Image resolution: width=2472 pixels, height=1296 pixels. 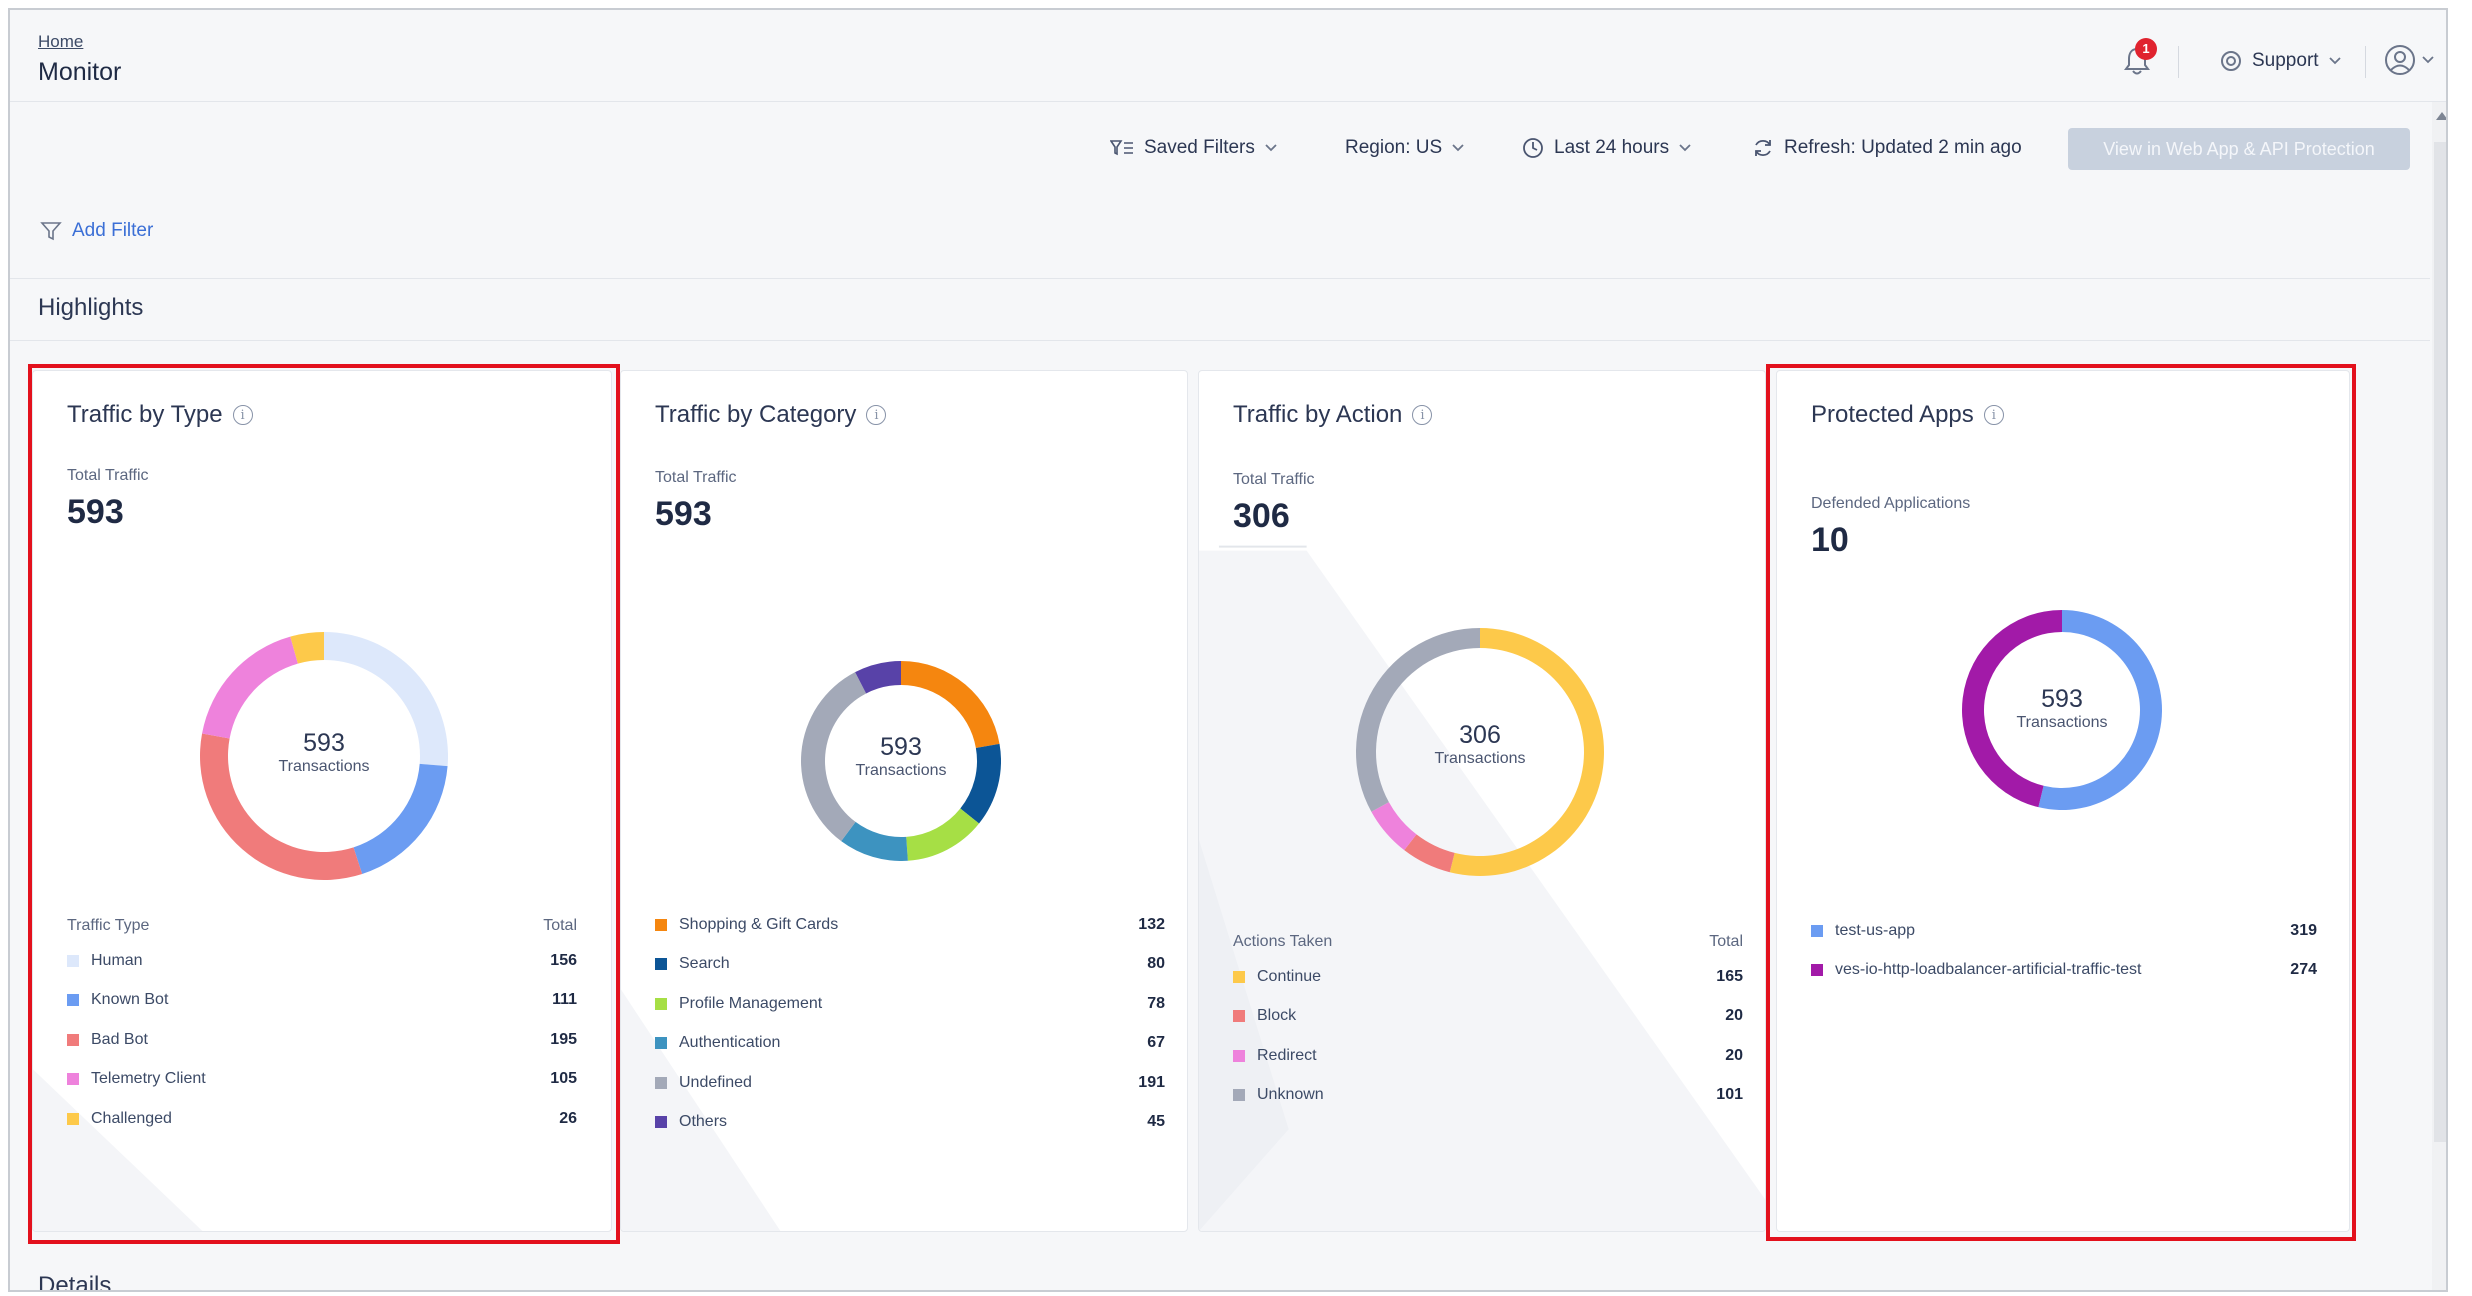 I want to click on legend-item: Telemetry Client 105, so click(x=322, y=1080).